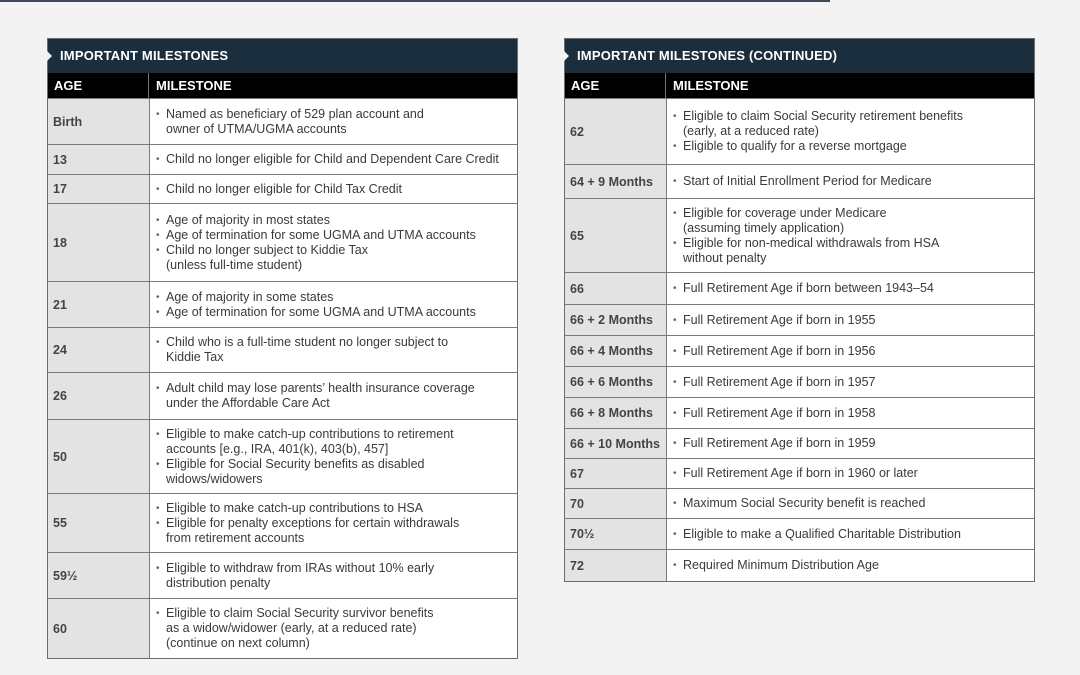 The height and width of the screenshot is (675, 1080). Describe the element at coordinates (99, 350) in the screenshot. I see `age-cell: 24` at that location.